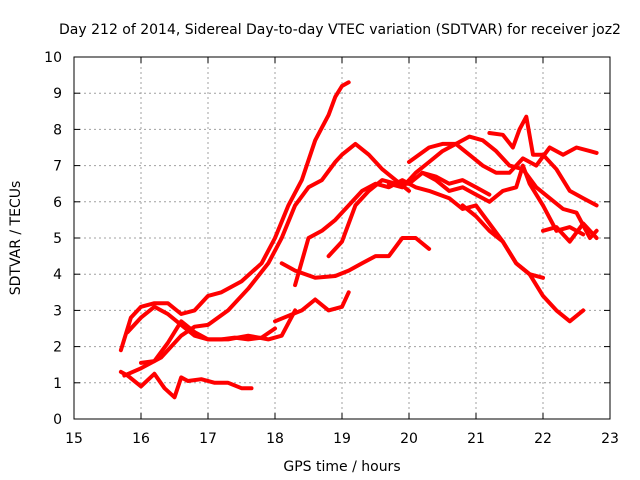  What do you see at coordinates (409, 439) in the screenshot?
I see `x-tick-label: 20` at bounding box center [409, 439].